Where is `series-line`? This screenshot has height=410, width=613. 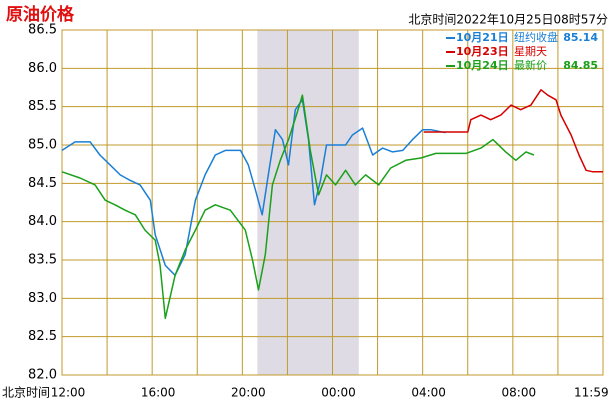
series-line is located at coordinates (513, 131).